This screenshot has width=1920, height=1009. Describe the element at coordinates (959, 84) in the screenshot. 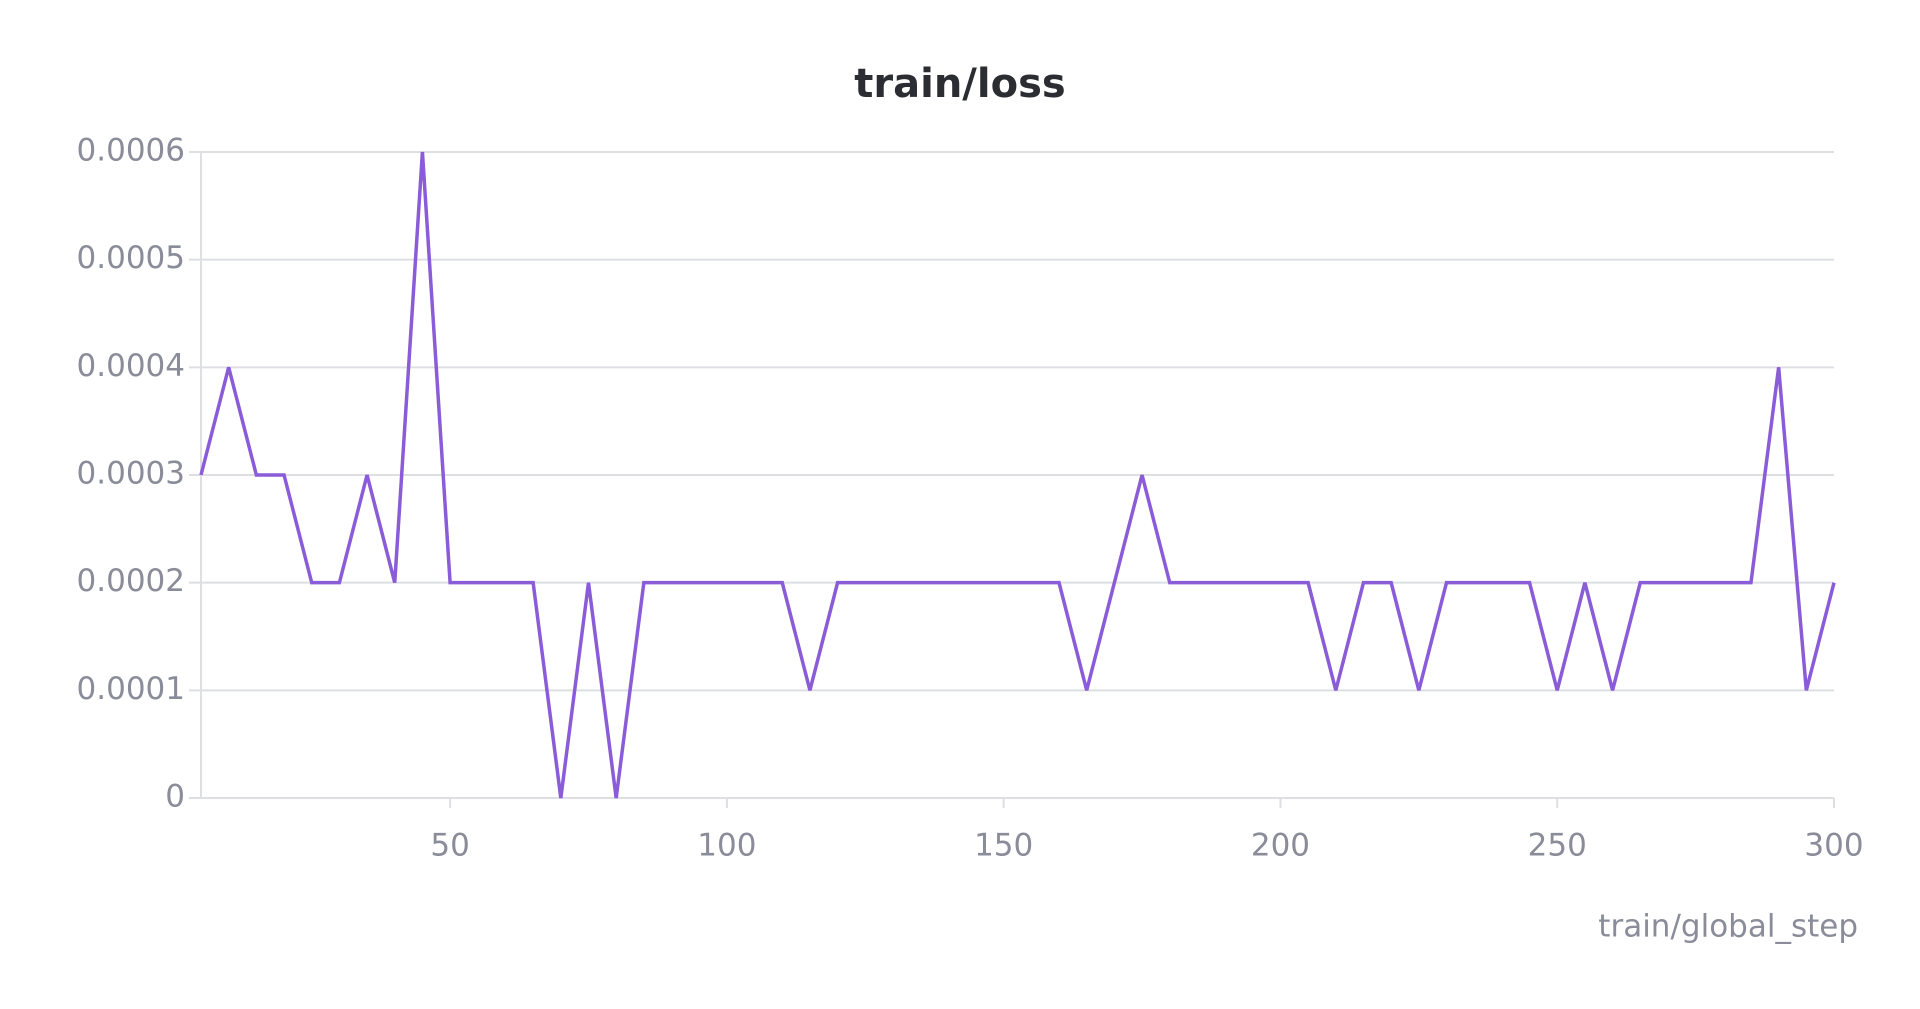

I see `chart-title: train/loss` at that location.